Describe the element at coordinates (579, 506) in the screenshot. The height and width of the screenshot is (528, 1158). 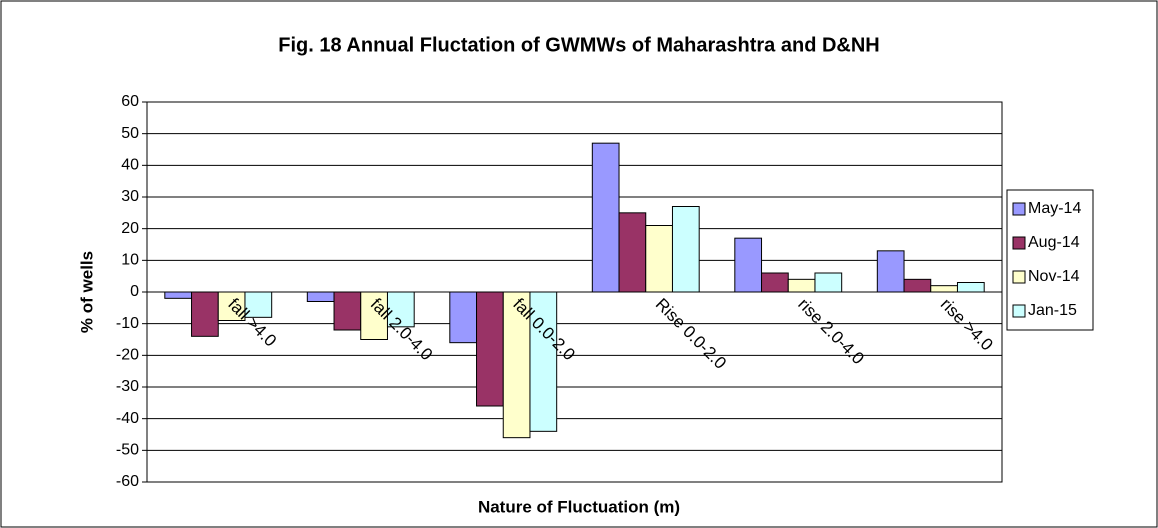
I see `x-axis-title: Nature of Fluctuation (m)` at that location.